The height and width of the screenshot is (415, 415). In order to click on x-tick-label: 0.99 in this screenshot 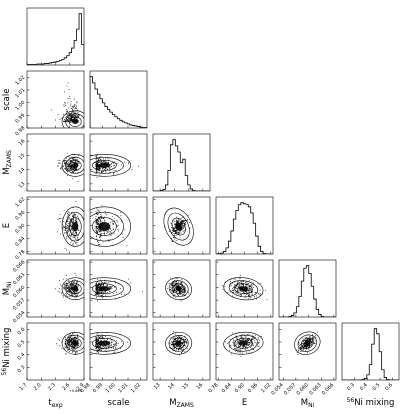, I will do `click(98, 388)`.